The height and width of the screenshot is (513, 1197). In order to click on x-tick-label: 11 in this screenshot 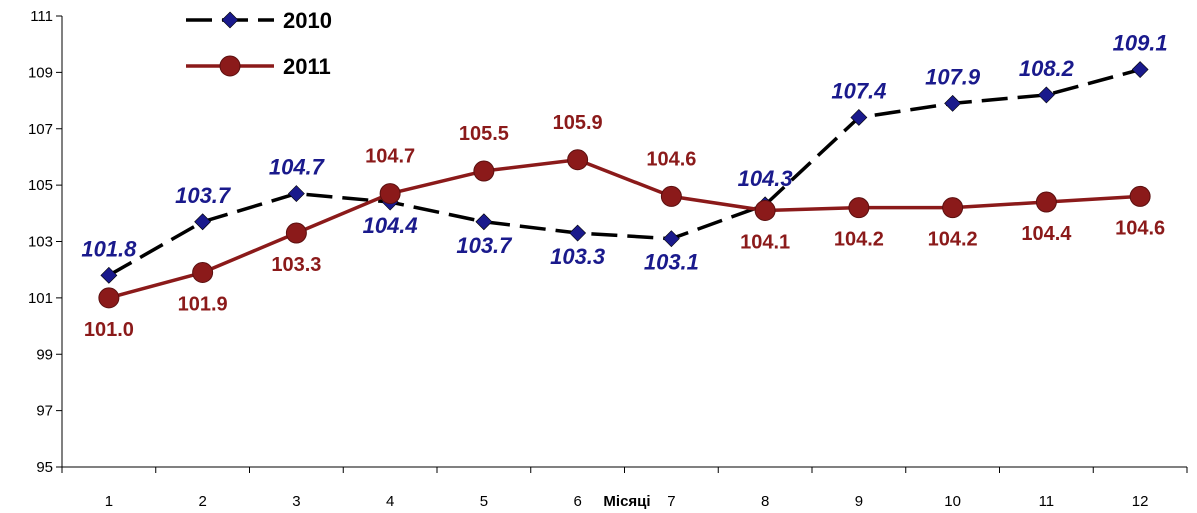, I will do `click(1047, 501)`.